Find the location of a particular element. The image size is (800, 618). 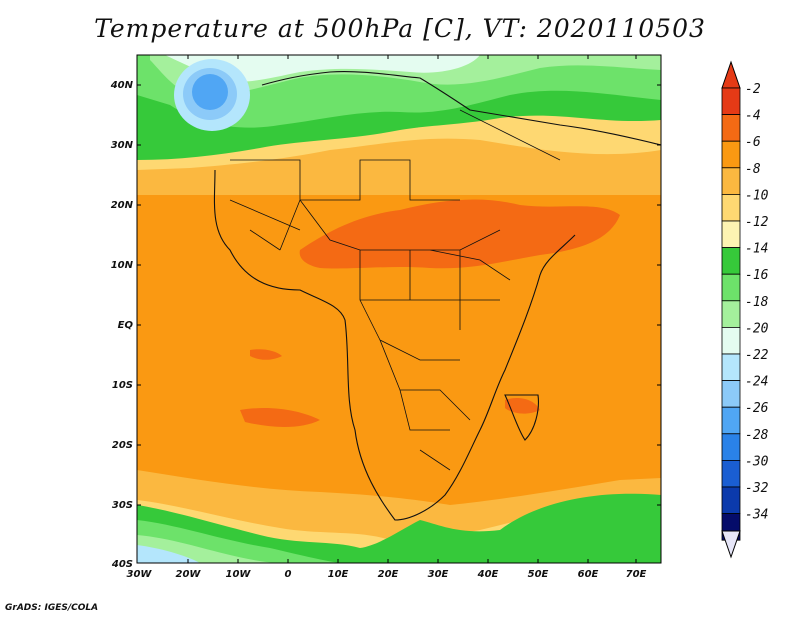

lon-label: 40E is located at coordinates (488, 574).